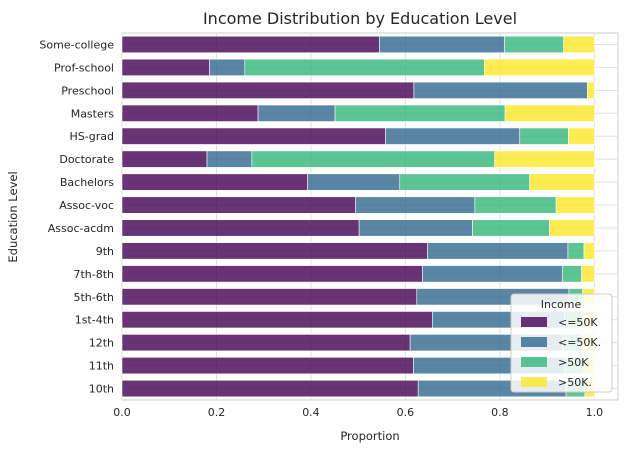 This screenshot has width=628, height=451. What do you see at coordinates (573, 362) in the screenshot?
I see `legend-label: >50K` at bounding box center [573, 362].